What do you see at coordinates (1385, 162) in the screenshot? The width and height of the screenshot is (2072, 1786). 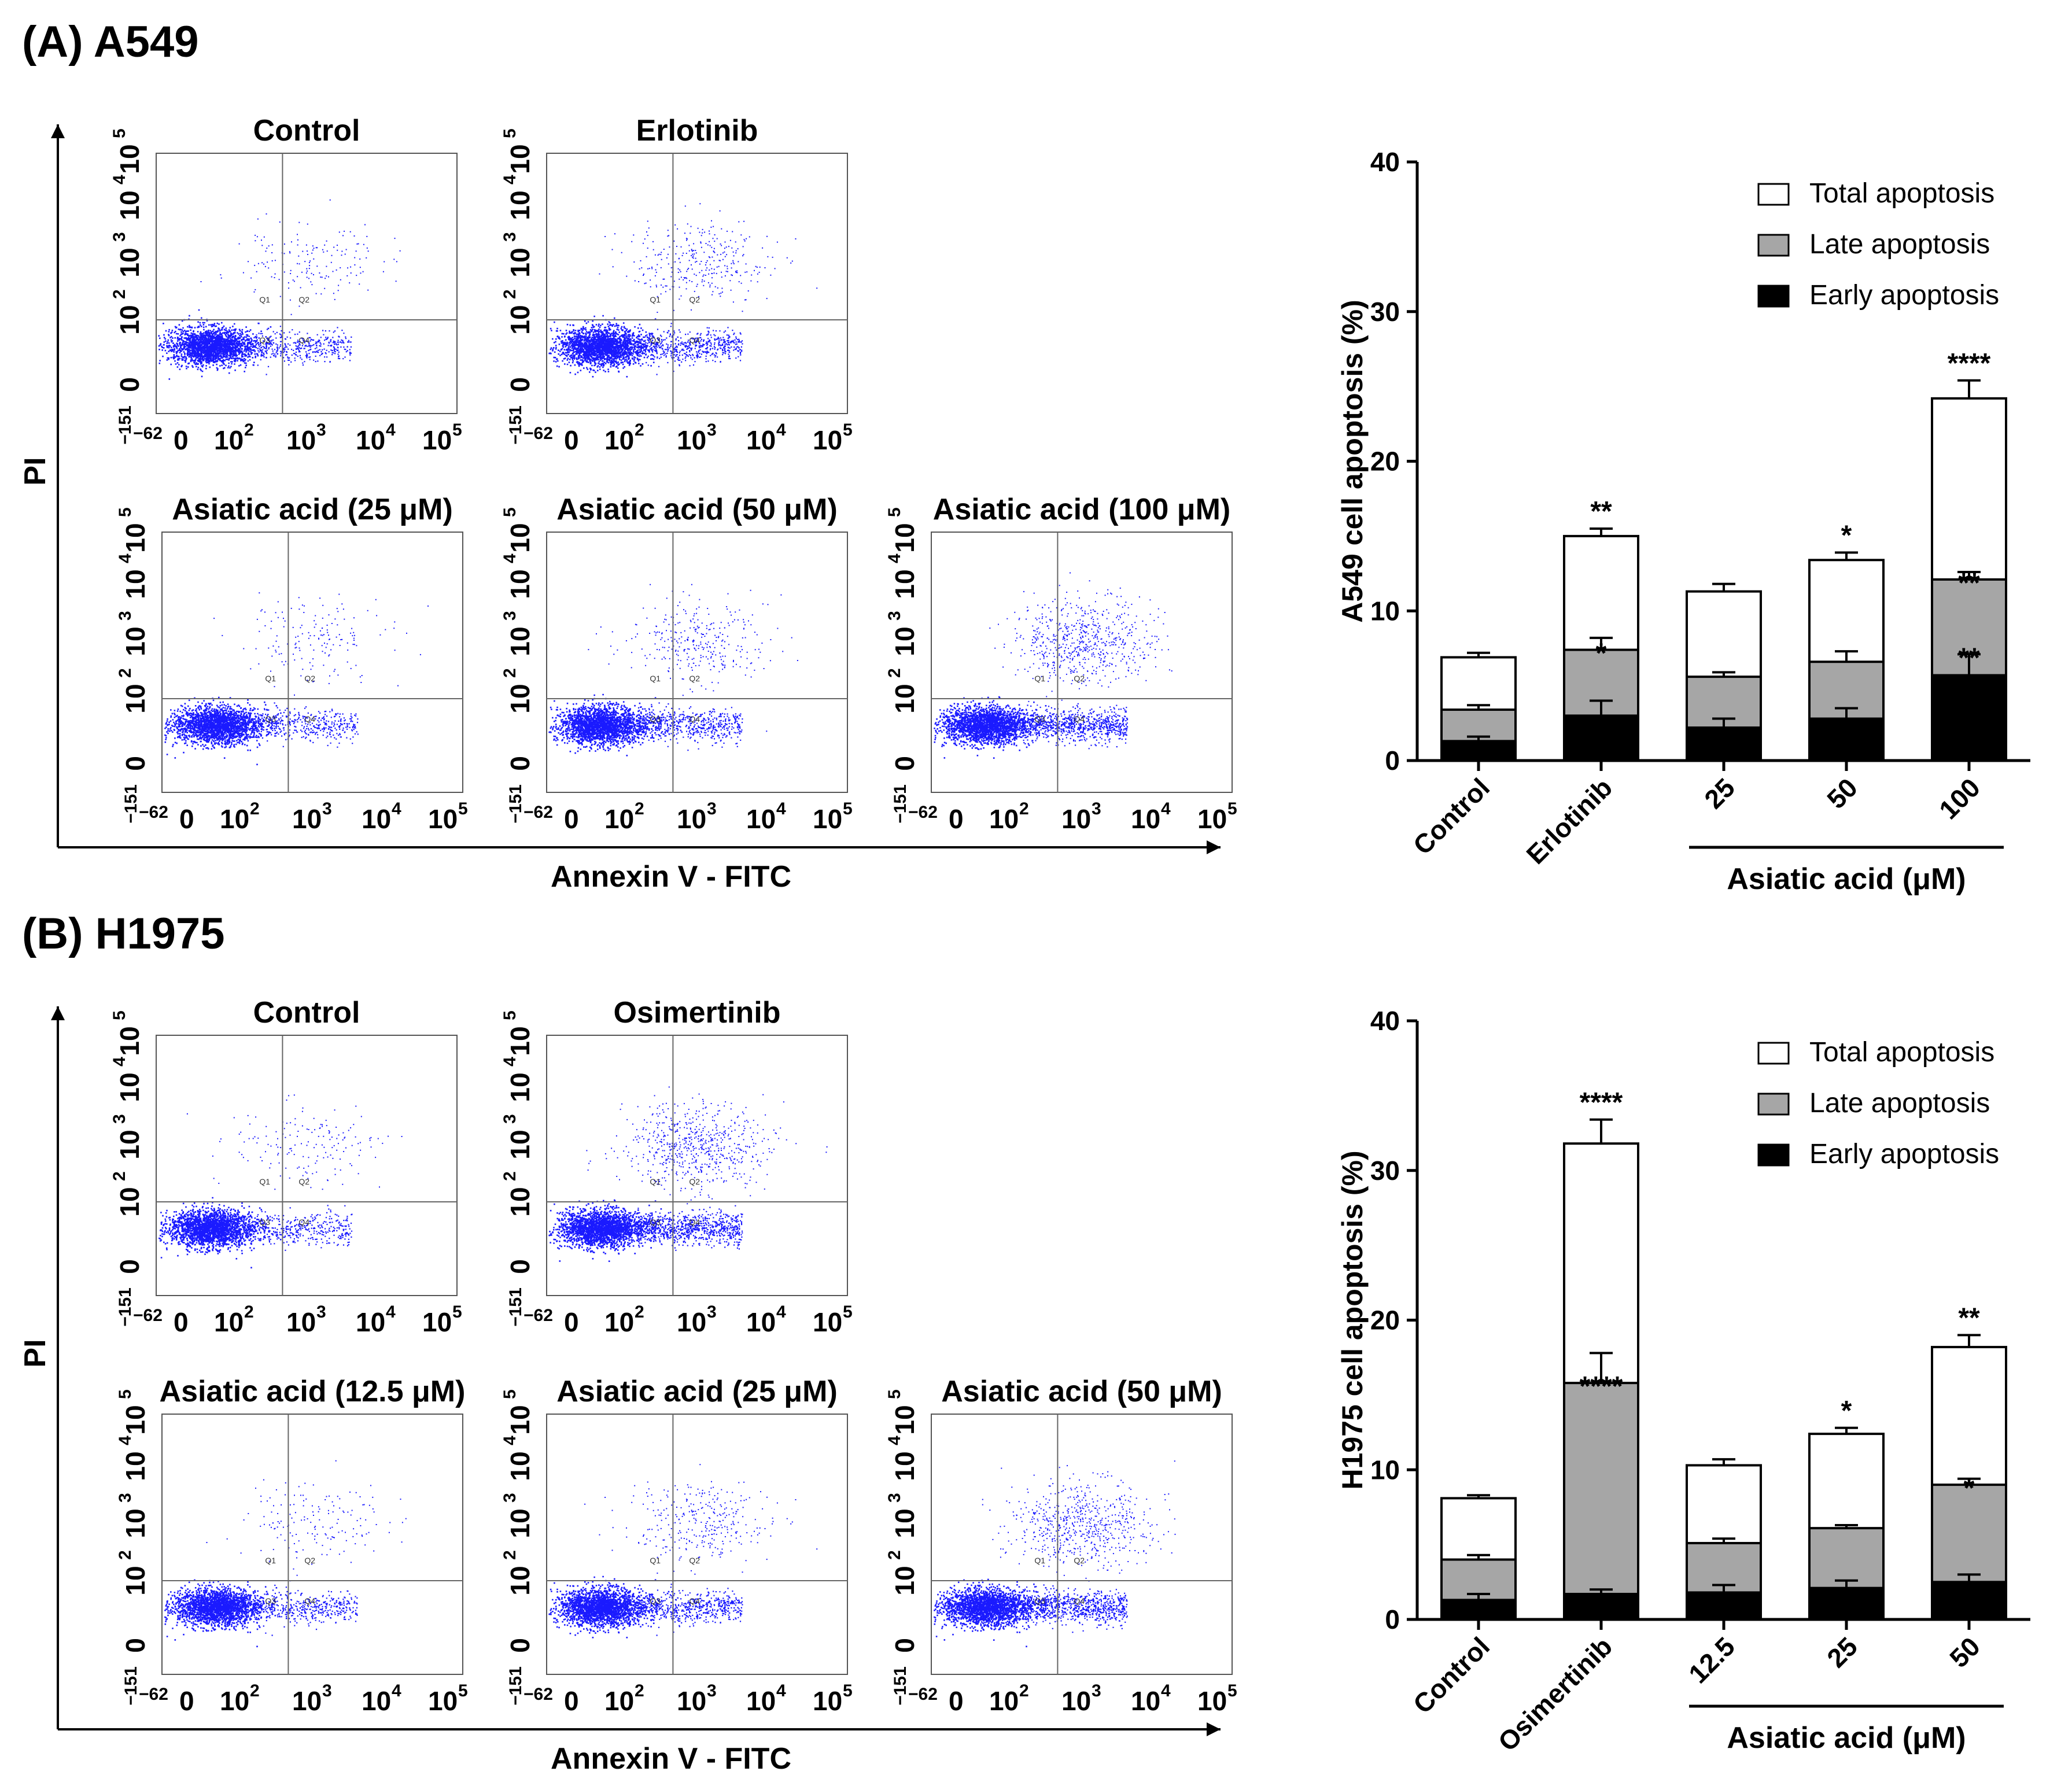 I see `bar-y-tick-label: 40` at bounding box center [1385, 162].